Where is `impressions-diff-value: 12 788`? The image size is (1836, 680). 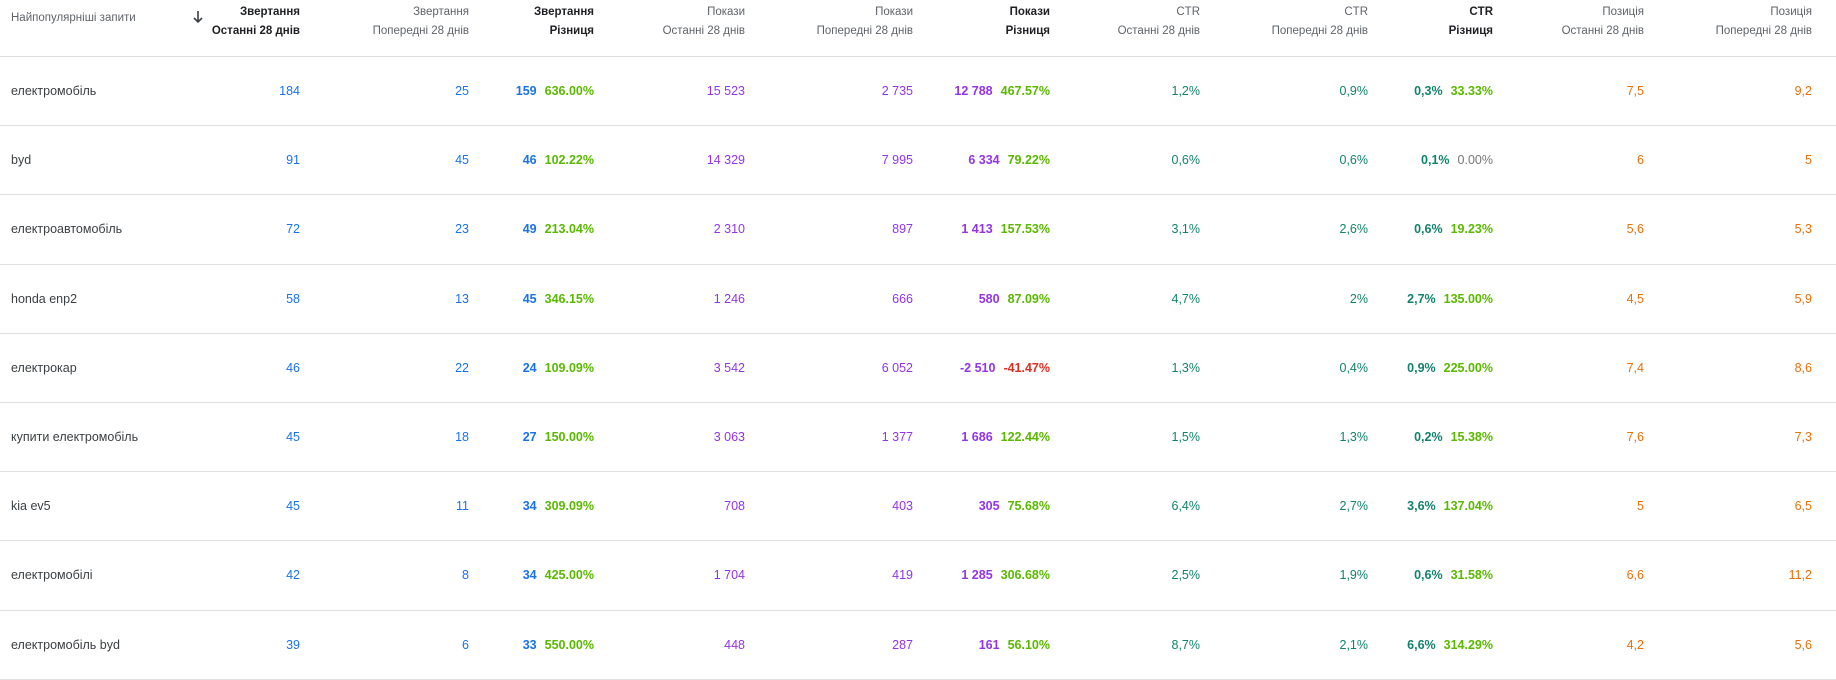
impressions-diff-value: 12 788 is located at coordinates (973, 91).